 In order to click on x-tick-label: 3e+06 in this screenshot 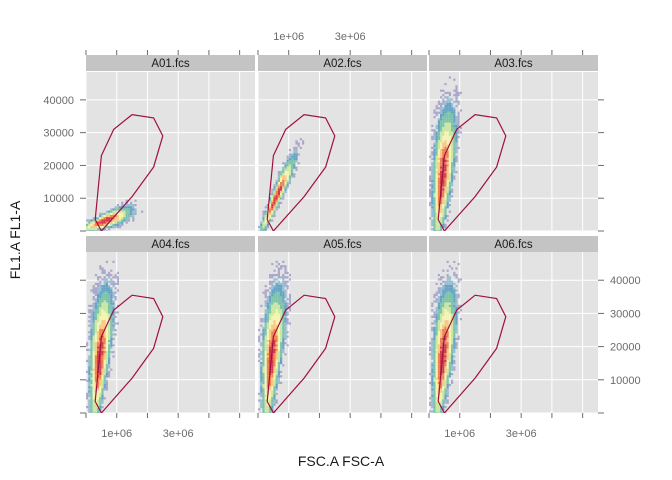, I will do `click(521, 434)`.